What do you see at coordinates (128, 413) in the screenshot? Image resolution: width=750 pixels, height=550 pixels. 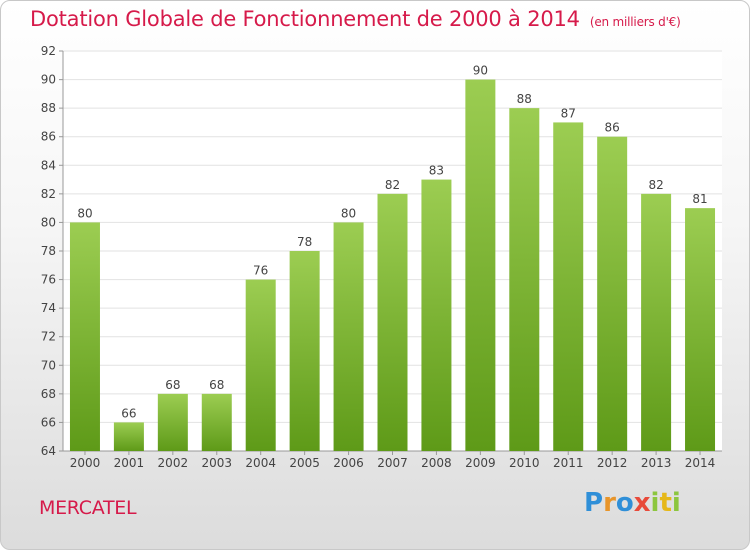 I see `value-label-2001: 66` at bounding box center [128, 413].